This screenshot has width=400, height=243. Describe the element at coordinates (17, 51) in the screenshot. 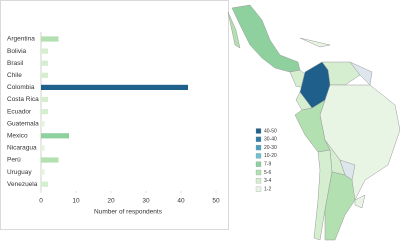

I see `y-tick-label: Bolivia` at that location.